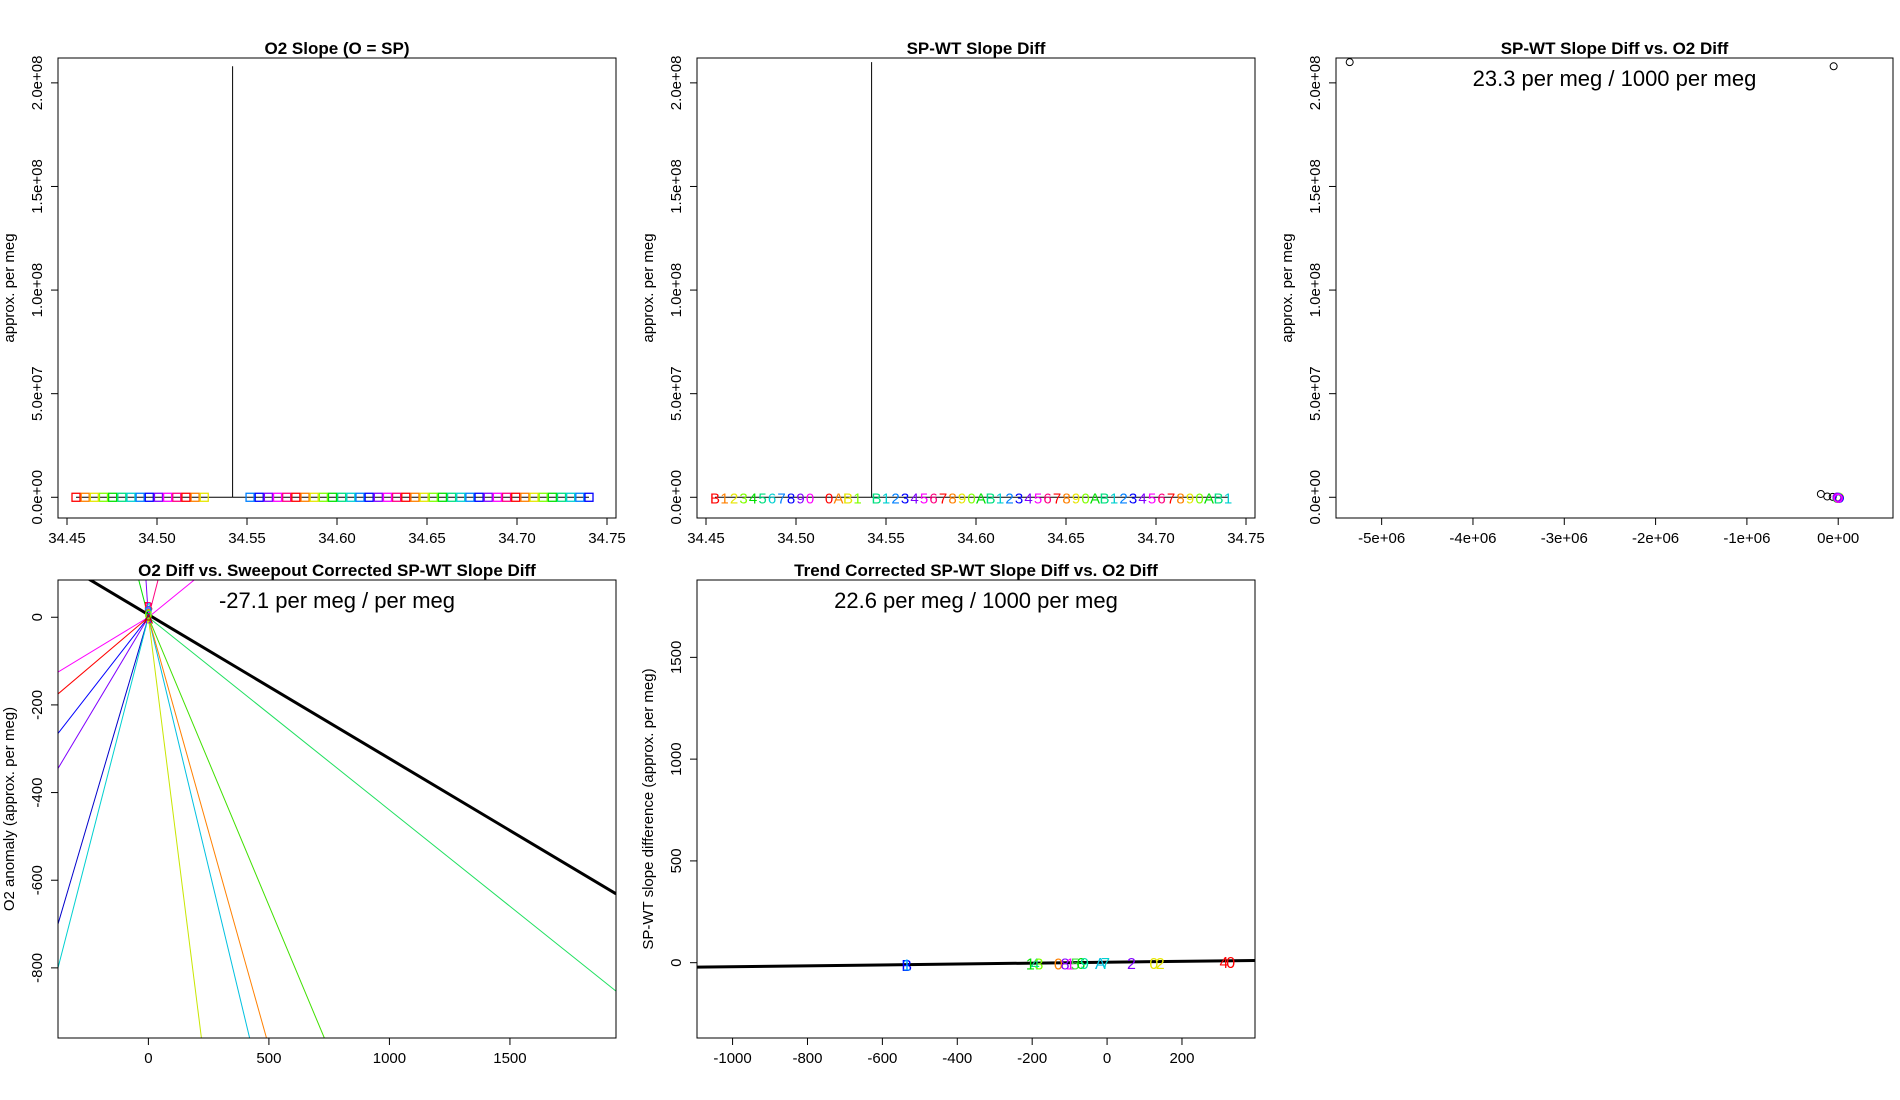 Image resolution: width=1900 pixels, height=1100 pixels. What do you see at coordinates (37, 705) in the screenshot?
I see `y-tick-label: -200` at bounding box center [37, 705].